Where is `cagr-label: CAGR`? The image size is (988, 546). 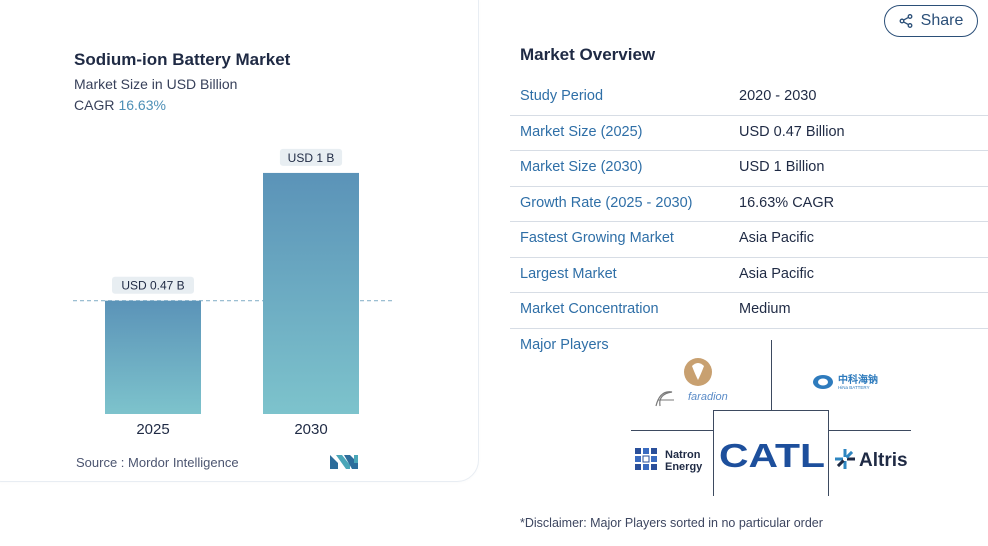
cagr-label: CAGR is located at coordinates (94, 105).